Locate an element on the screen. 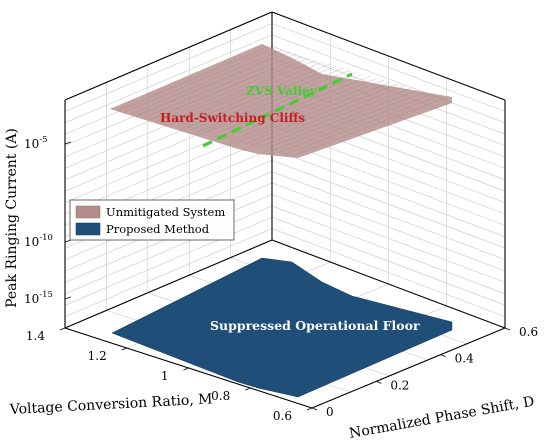 Image resolution: width=550 pixels, height=446 pixels. legend-swatch-proposed is located at coordinates (88, 229).